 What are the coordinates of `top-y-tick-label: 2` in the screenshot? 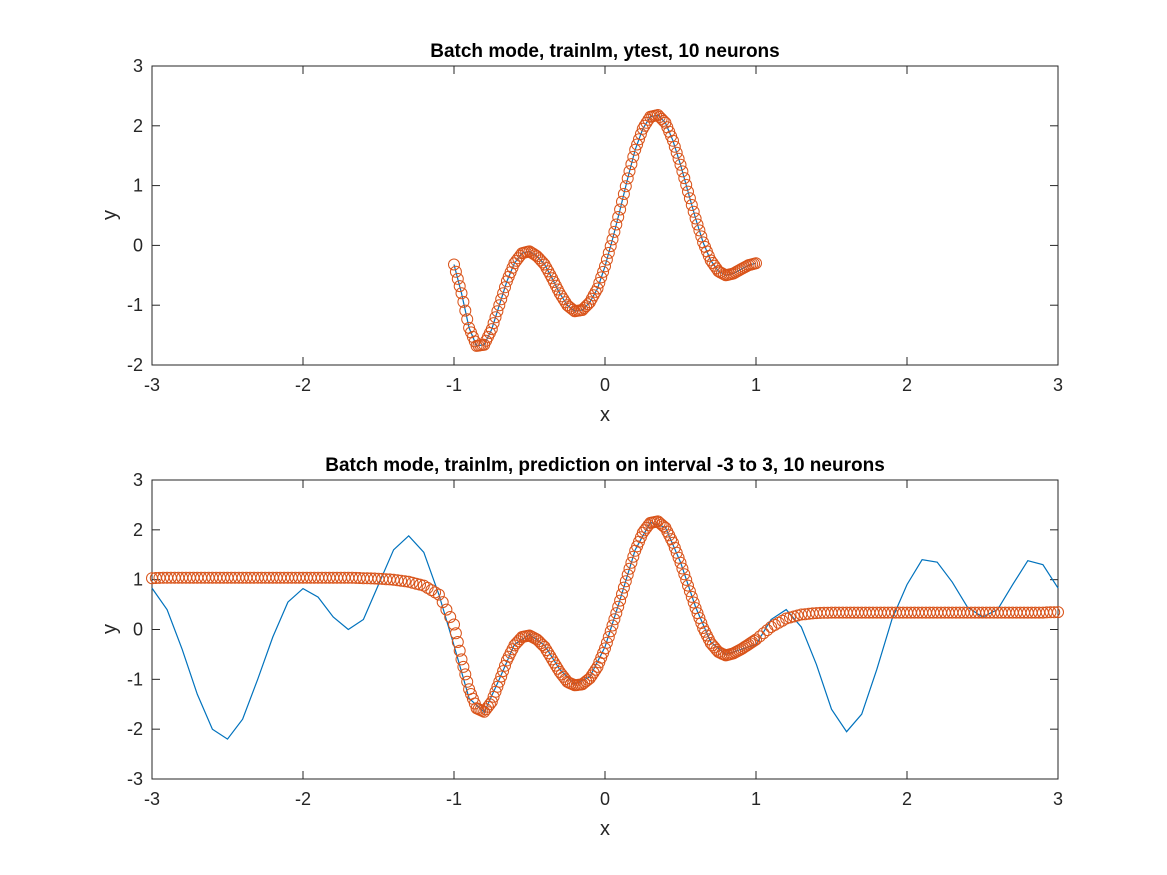 It's located at (138, 126).